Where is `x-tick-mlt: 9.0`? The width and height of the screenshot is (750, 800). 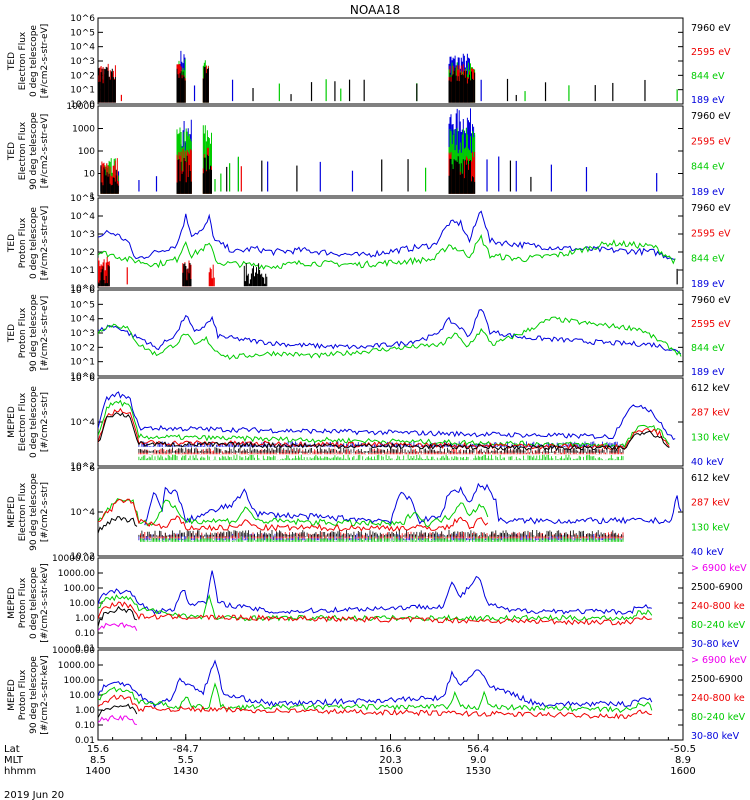 x-tick-mlt: 9.0 is located at coordinates (478, 760).